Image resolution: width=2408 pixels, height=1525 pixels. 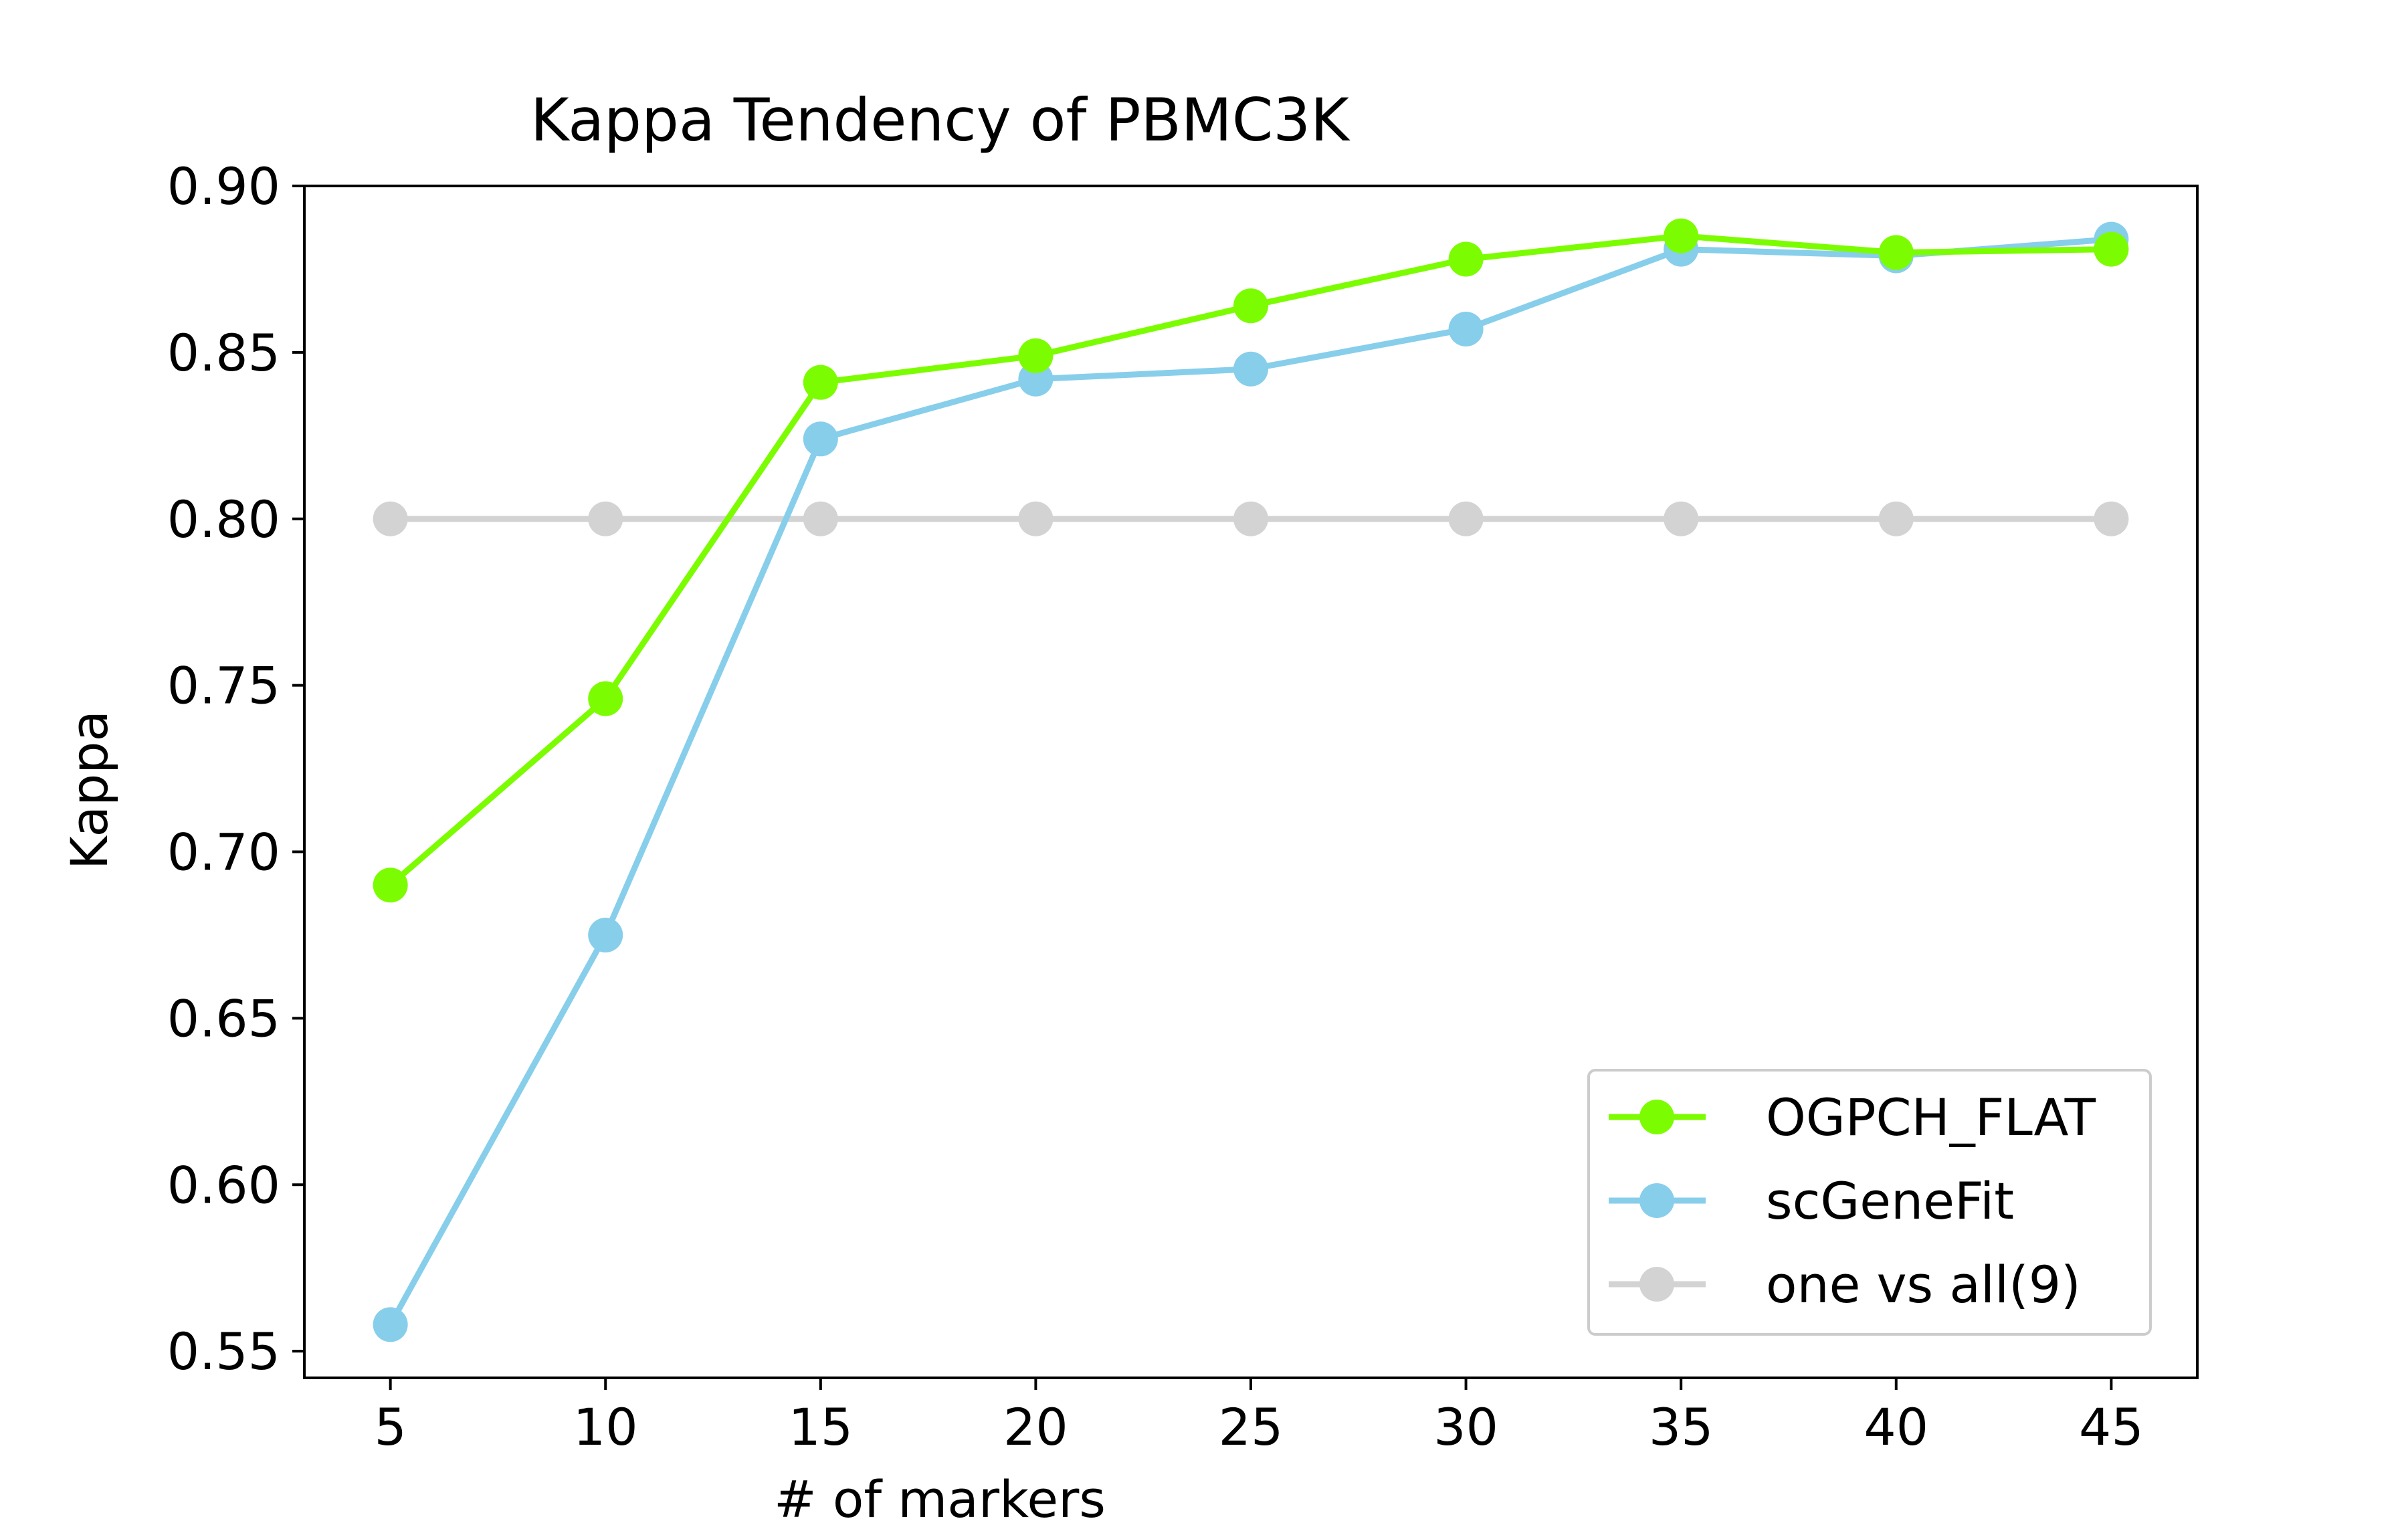 I want to click on x-axis-label: # of markers, so click(x=940, y=1497).